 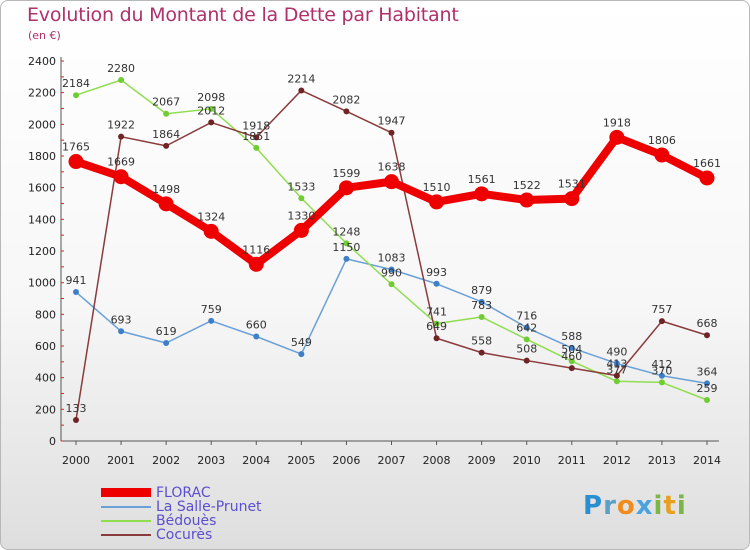 I want to click on x-tick-label: 2010, so click(x=527, y=460).